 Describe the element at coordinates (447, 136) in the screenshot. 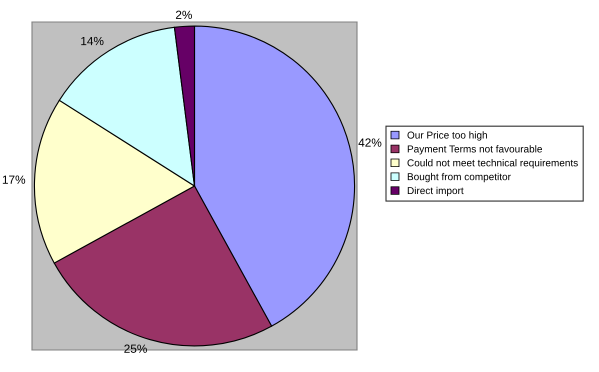

I see `legend-label: Our Price too high` at that location.